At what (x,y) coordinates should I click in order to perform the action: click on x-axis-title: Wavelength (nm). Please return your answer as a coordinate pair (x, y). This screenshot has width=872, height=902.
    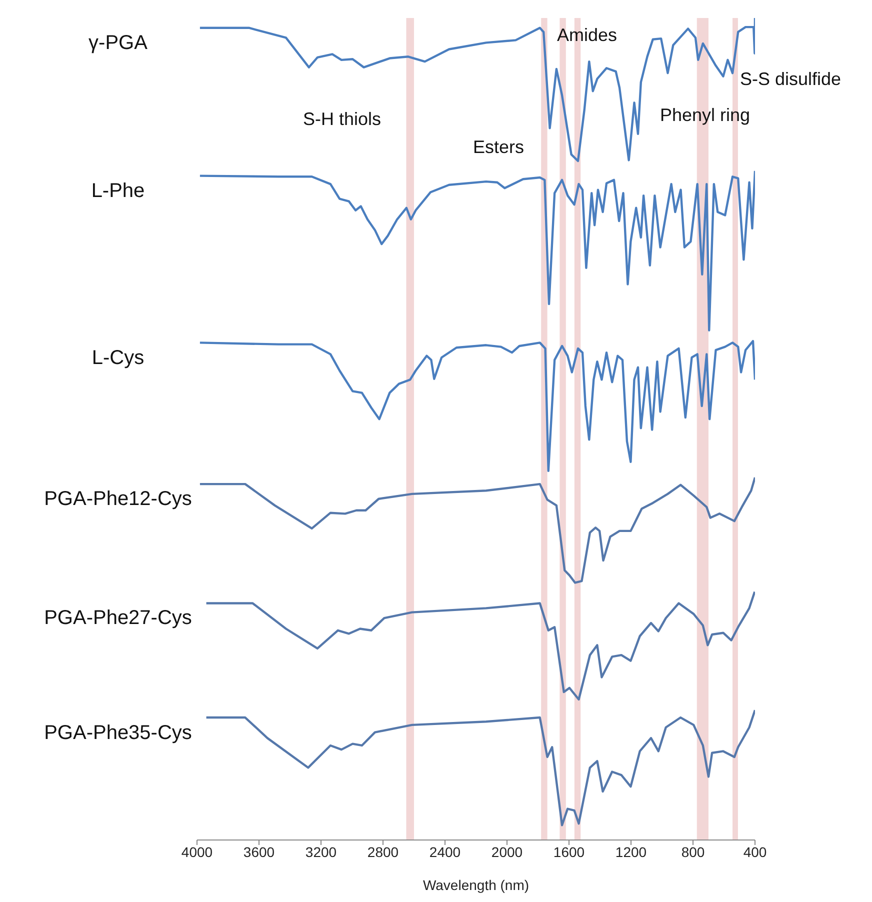
    Looking at the image, I should click on (476, 885).